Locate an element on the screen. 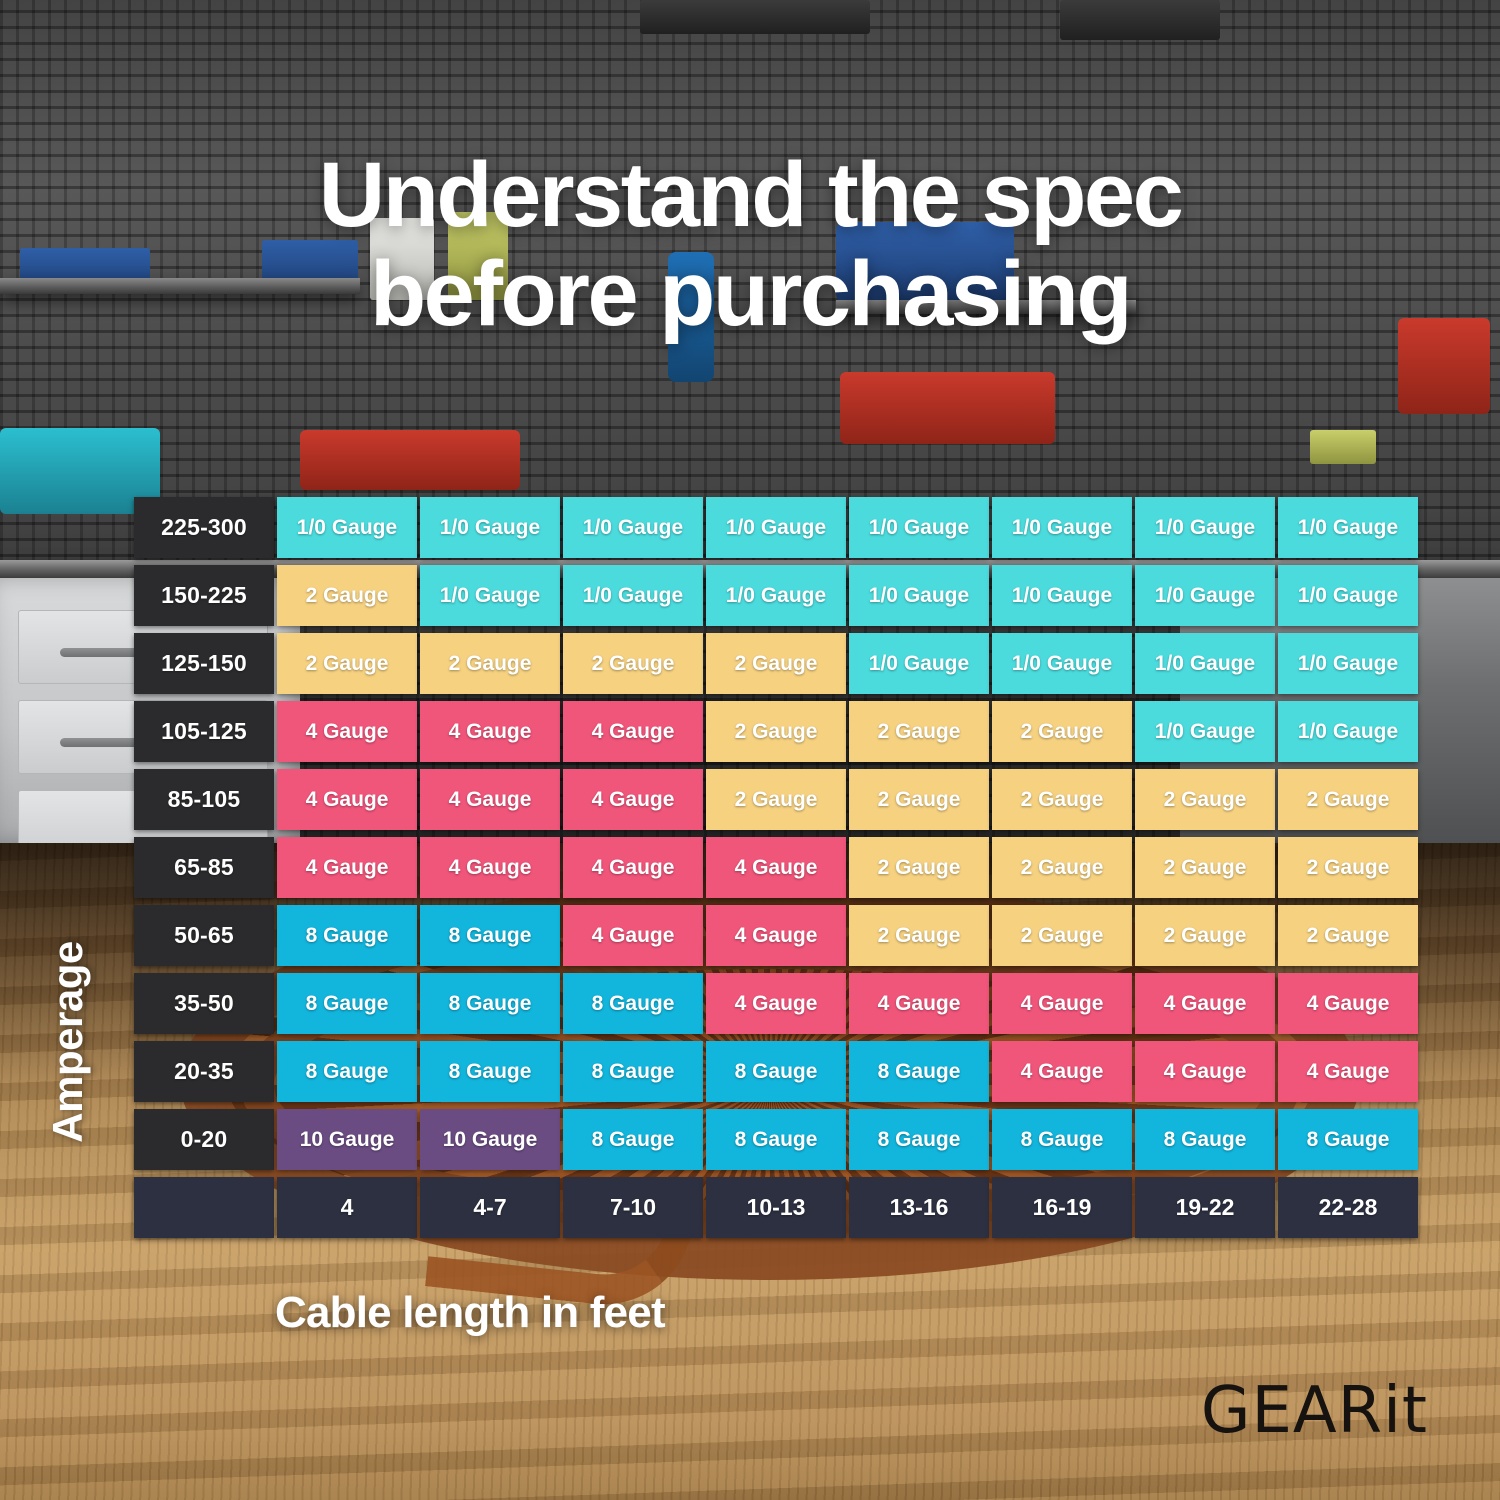 Image resolution: width=1500 pixels, height=1500 pixels. row-label-105-125: 105-125 is located at coordinates (204, 731).